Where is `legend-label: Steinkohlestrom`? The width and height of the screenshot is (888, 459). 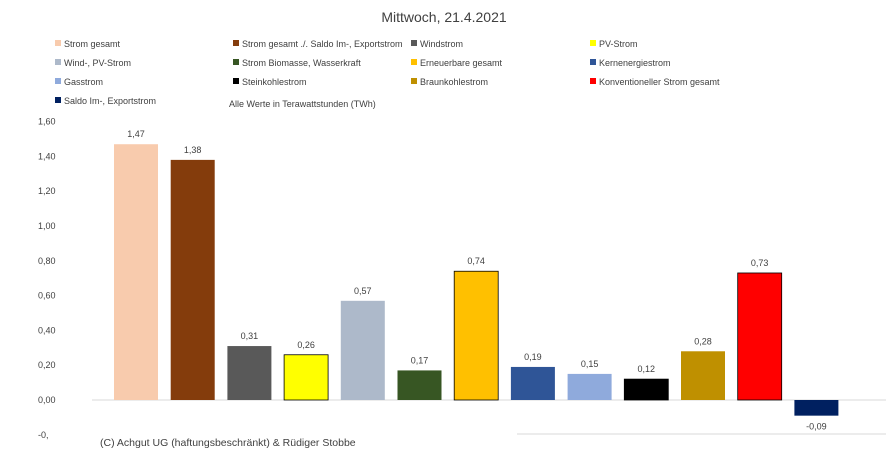 legend-label: Steinkohlestrom is located at coordinates (274, 82).